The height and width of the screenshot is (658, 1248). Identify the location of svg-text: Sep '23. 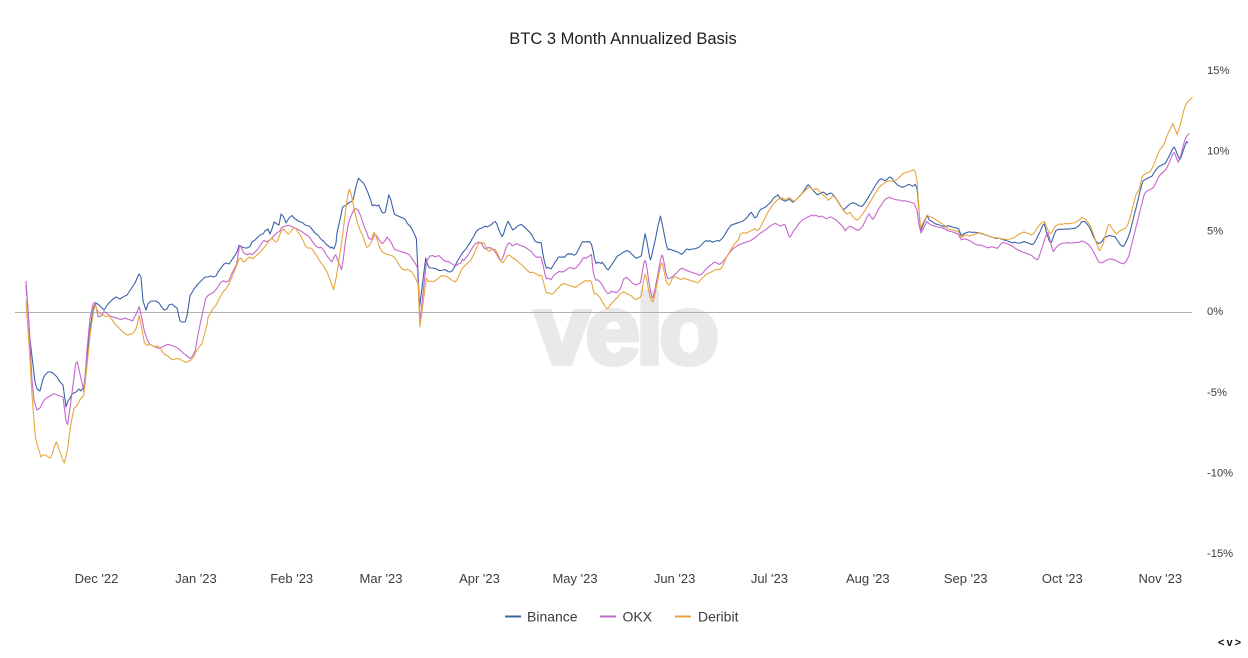
(966, 578).